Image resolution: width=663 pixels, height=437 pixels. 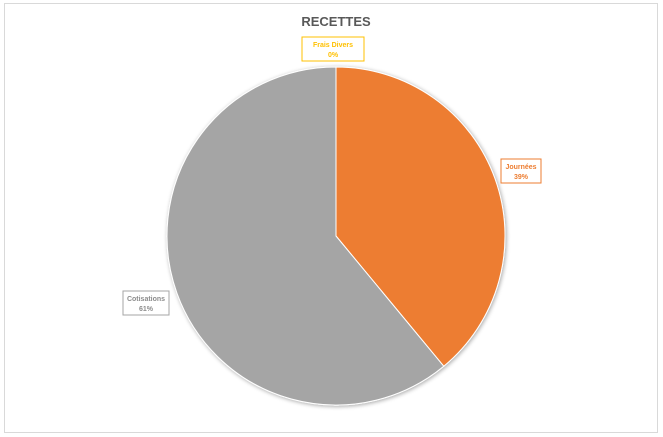 I want to click on data-label-frais-divers: Frais Divers 0%, so click(x=333, y=49).